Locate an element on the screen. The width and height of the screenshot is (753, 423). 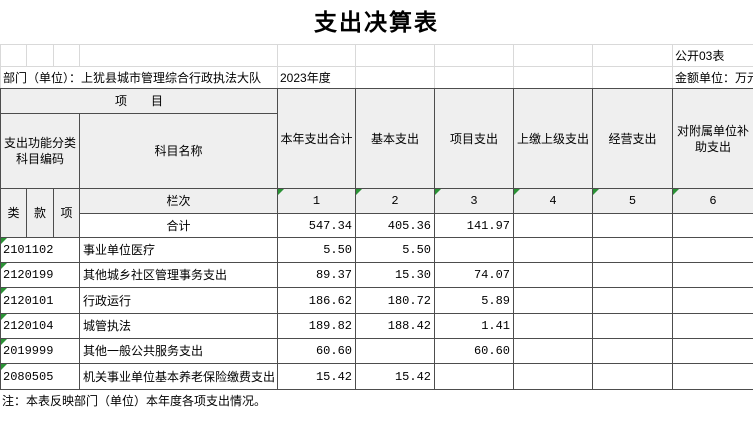
column-number-cell: 5 is located at coordinates (632, 201).